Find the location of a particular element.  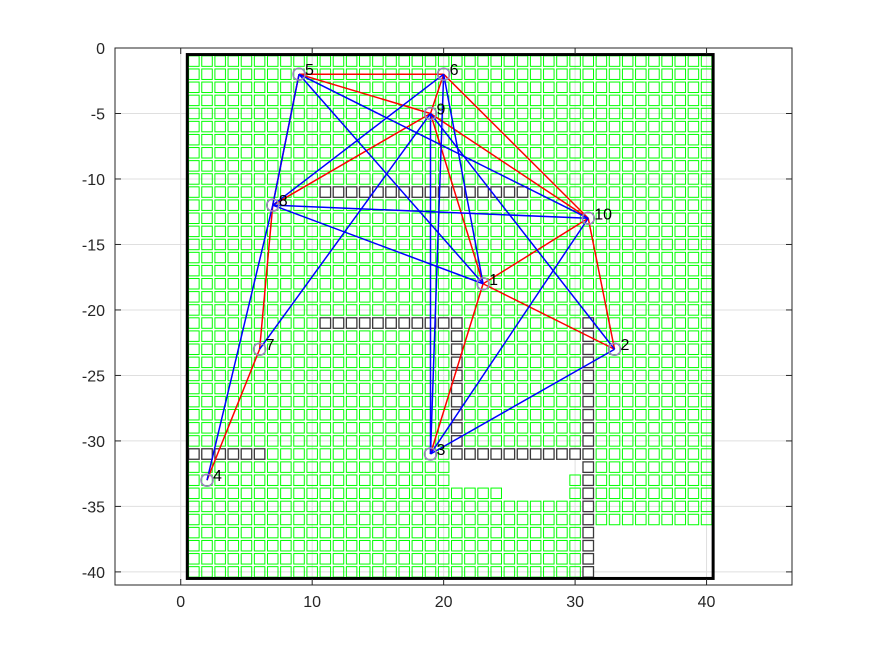

x-tick-label: 30 is located at coordinates (575, 602).